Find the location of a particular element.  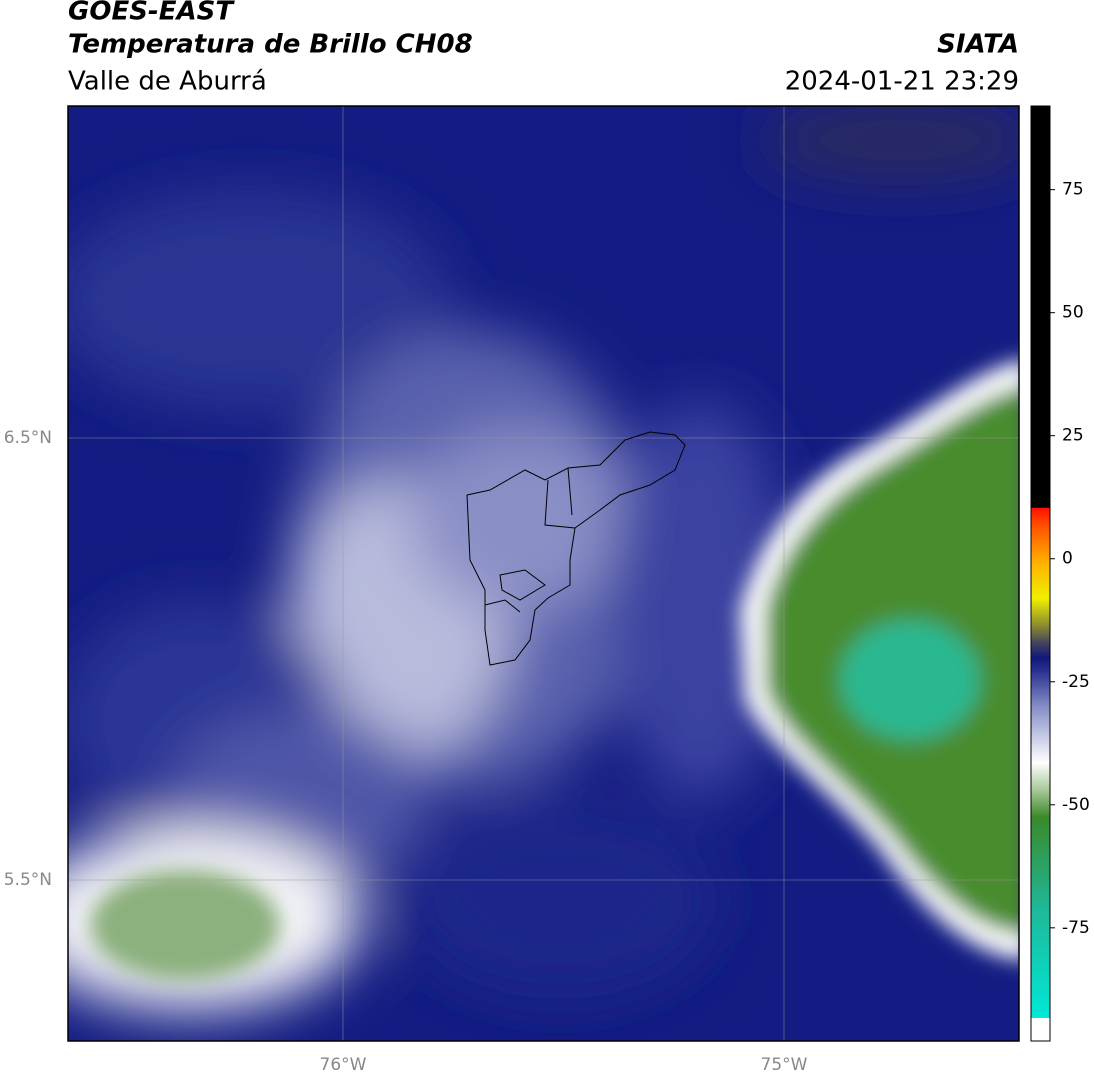

colorbar-gradient is located at coordinates (1040, 562).